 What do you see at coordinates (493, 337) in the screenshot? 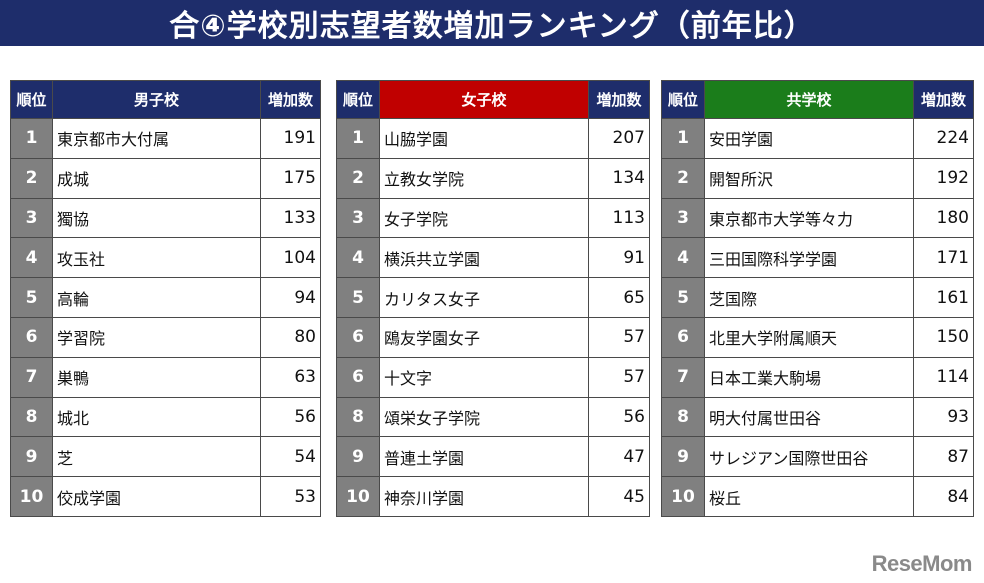
I see `table-row: 6 鴎友学園女子 57` at bounding box center [493, 337].